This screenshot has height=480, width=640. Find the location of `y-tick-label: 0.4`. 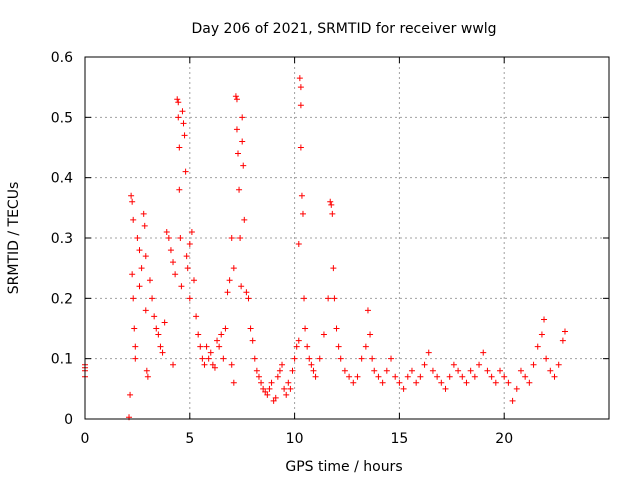

y-tick-label: 0.4 is located at coordinates (62, 179).